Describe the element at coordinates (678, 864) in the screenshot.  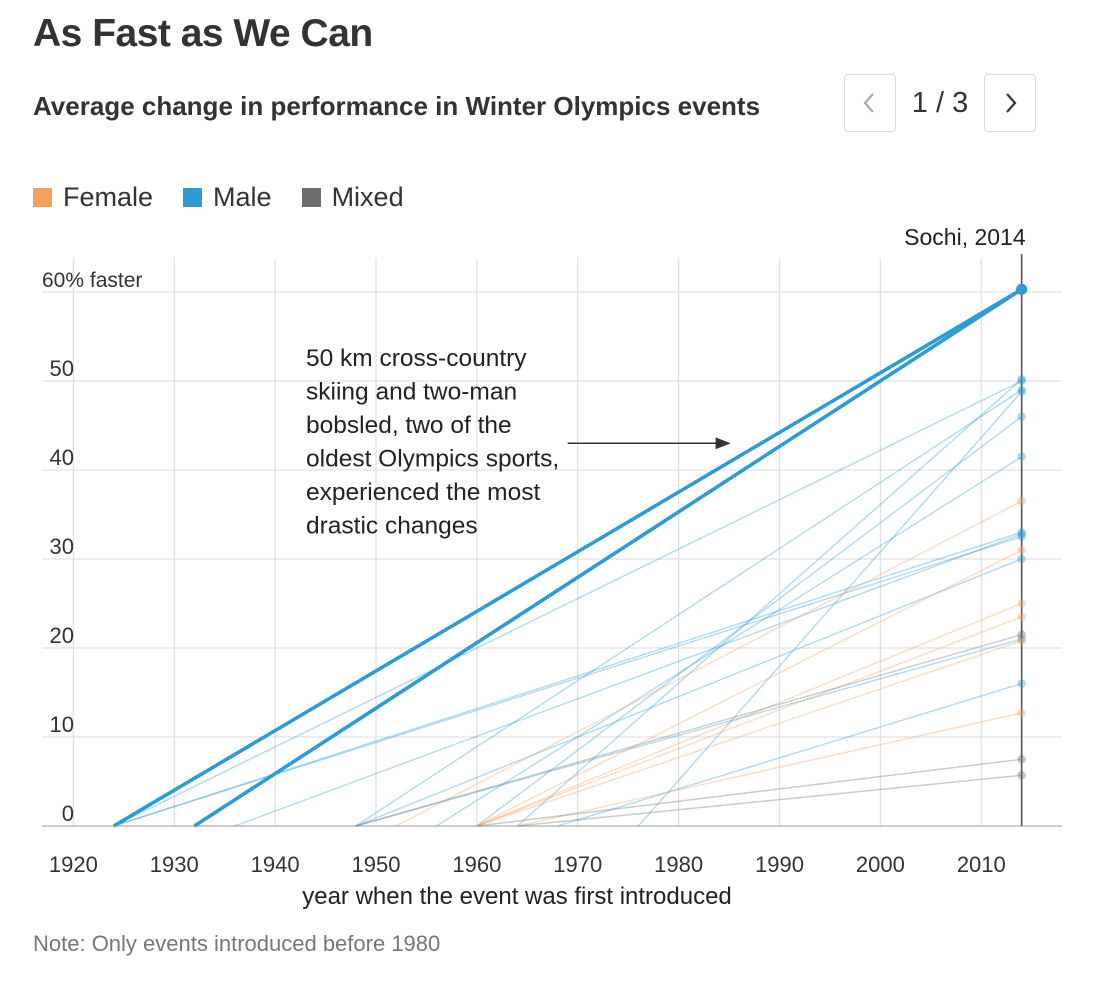
I see `x-tick-label: 1980` at that location.